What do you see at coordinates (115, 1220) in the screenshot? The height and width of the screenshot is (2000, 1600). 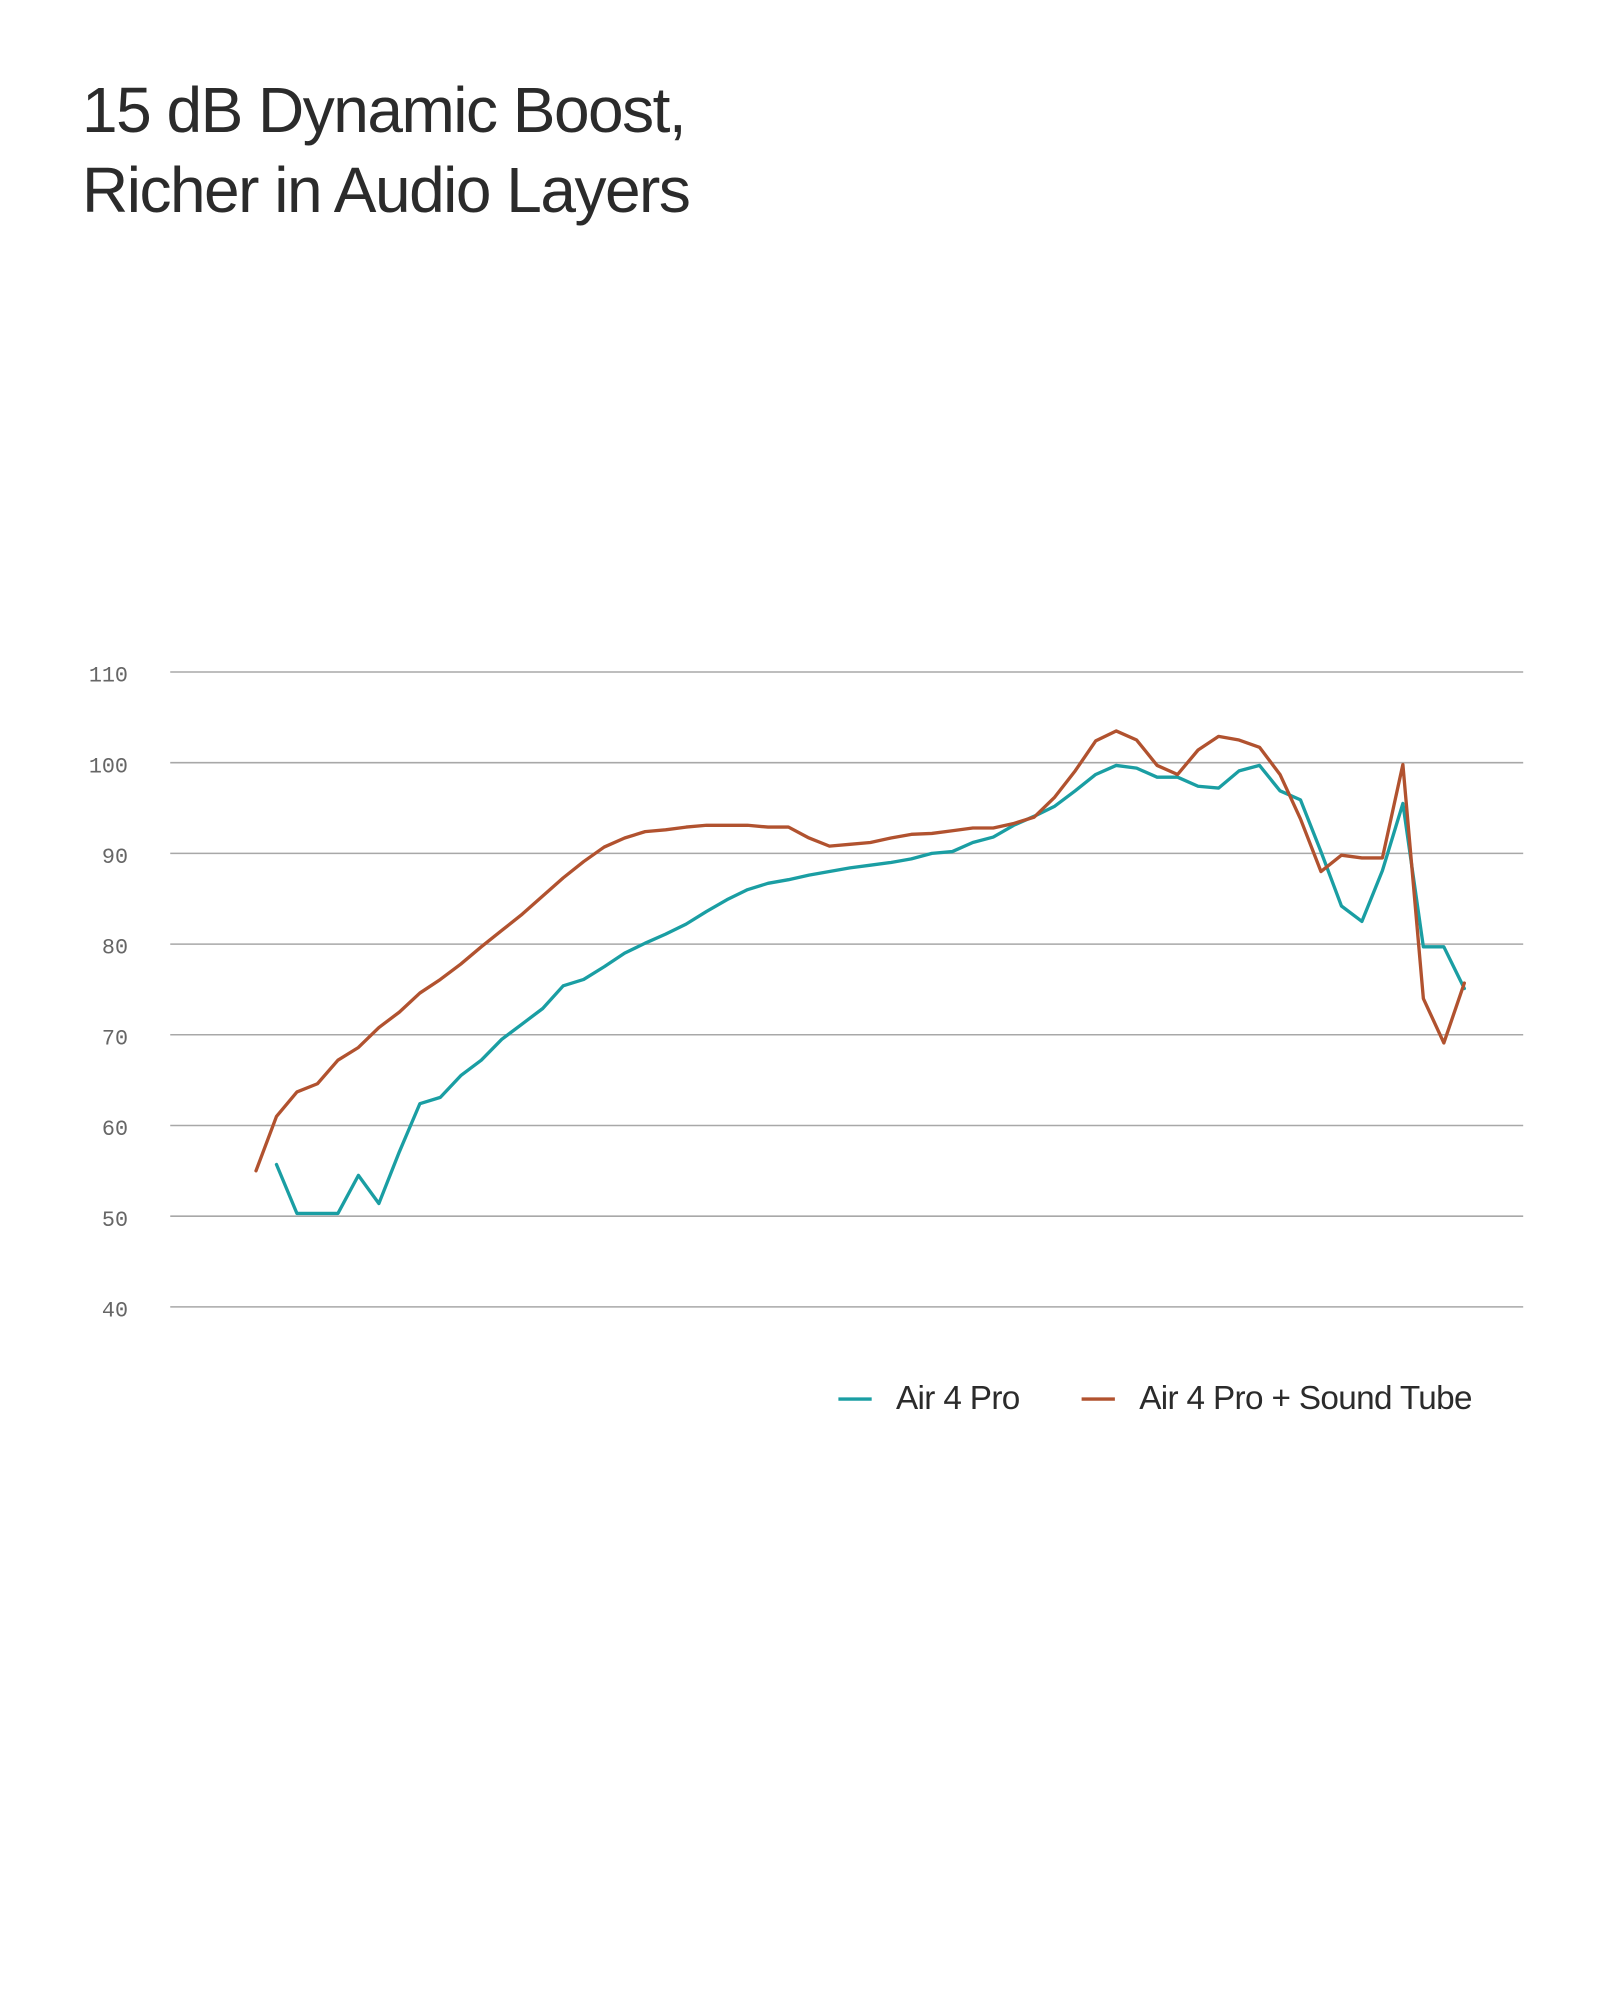 I see `y-tick-label: 50` at bounding box center [115, 1220].